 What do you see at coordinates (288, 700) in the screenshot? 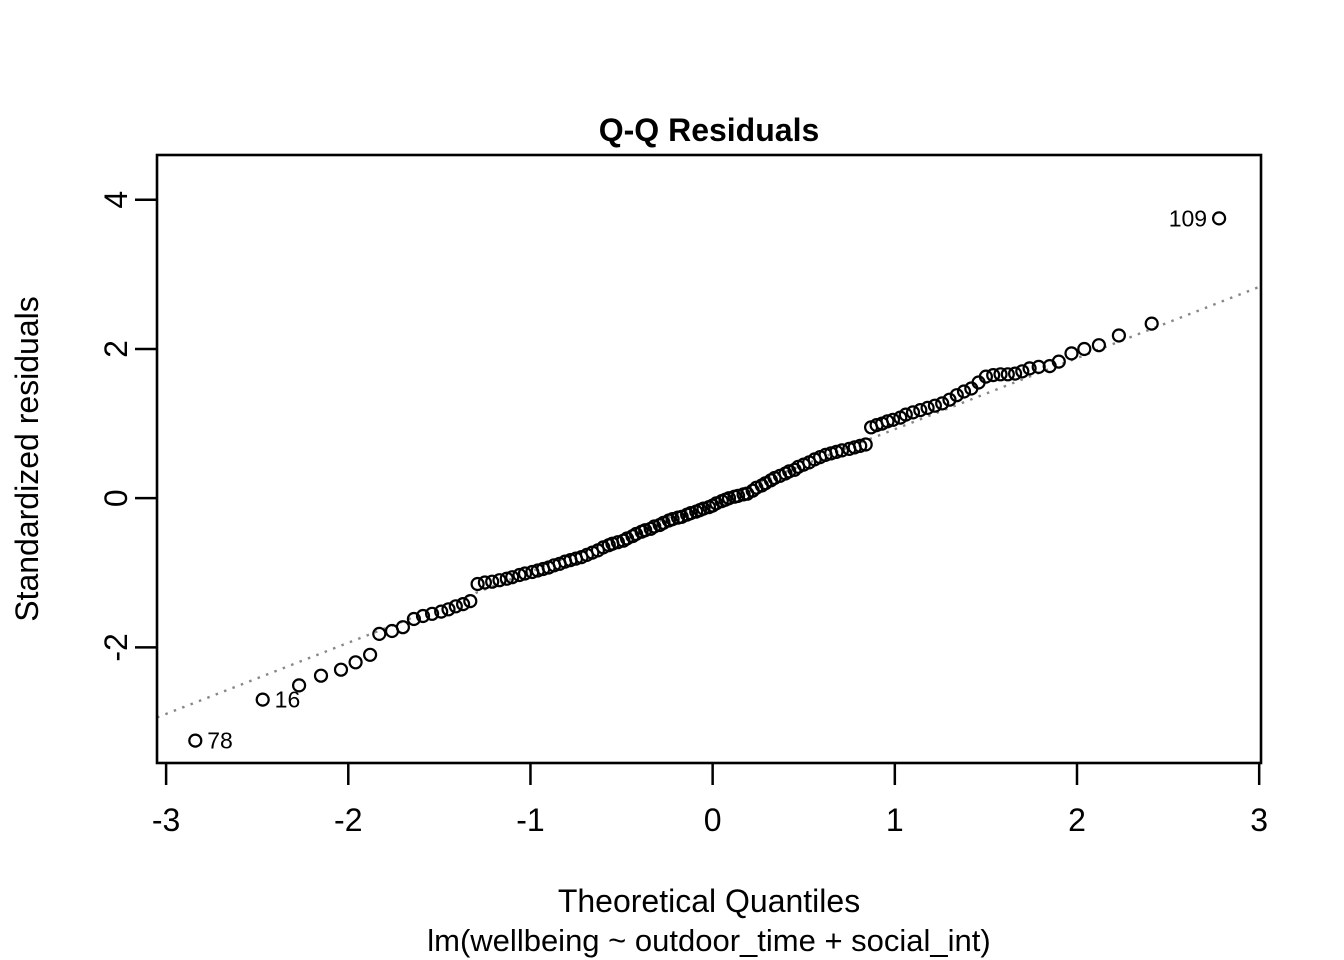
I see `outlier-point-label: 16` at bounding box center [288, 700].